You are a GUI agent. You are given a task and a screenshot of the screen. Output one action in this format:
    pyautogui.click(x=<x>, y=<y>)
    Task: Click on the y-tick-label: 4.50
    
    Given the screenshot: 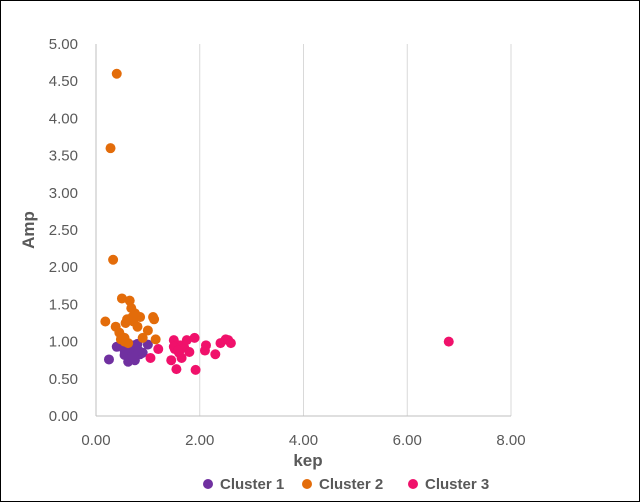 What is the action you would take?
    pyautogui.click(x=63, y=81)
    